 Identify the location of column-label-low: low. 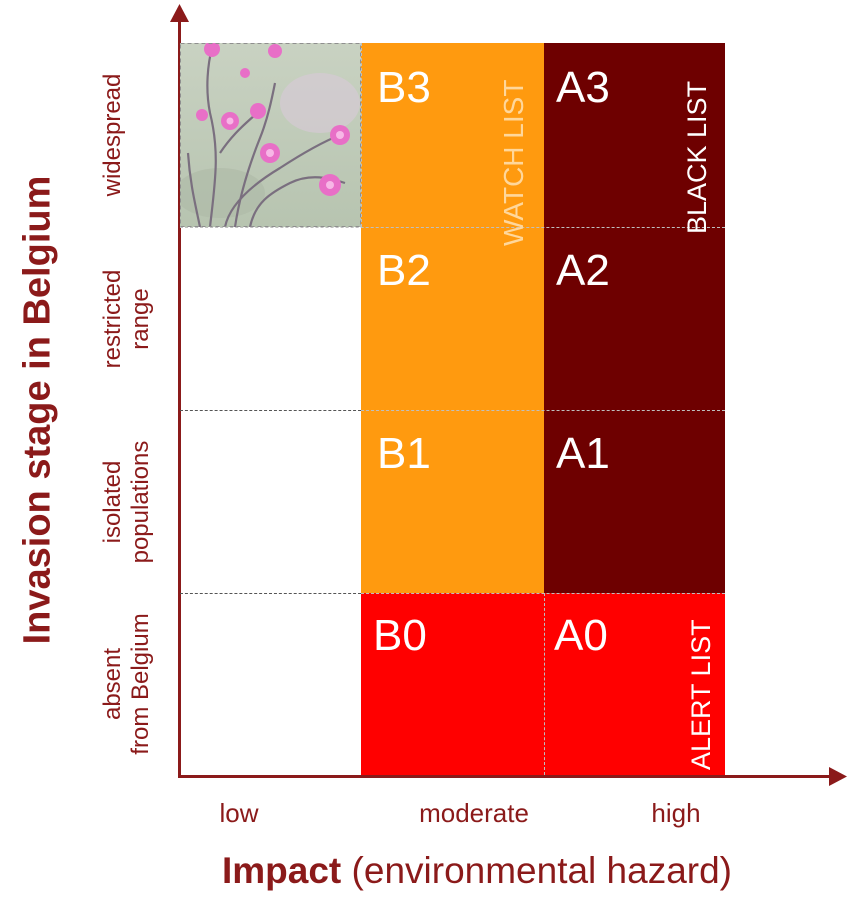
(239, 813).